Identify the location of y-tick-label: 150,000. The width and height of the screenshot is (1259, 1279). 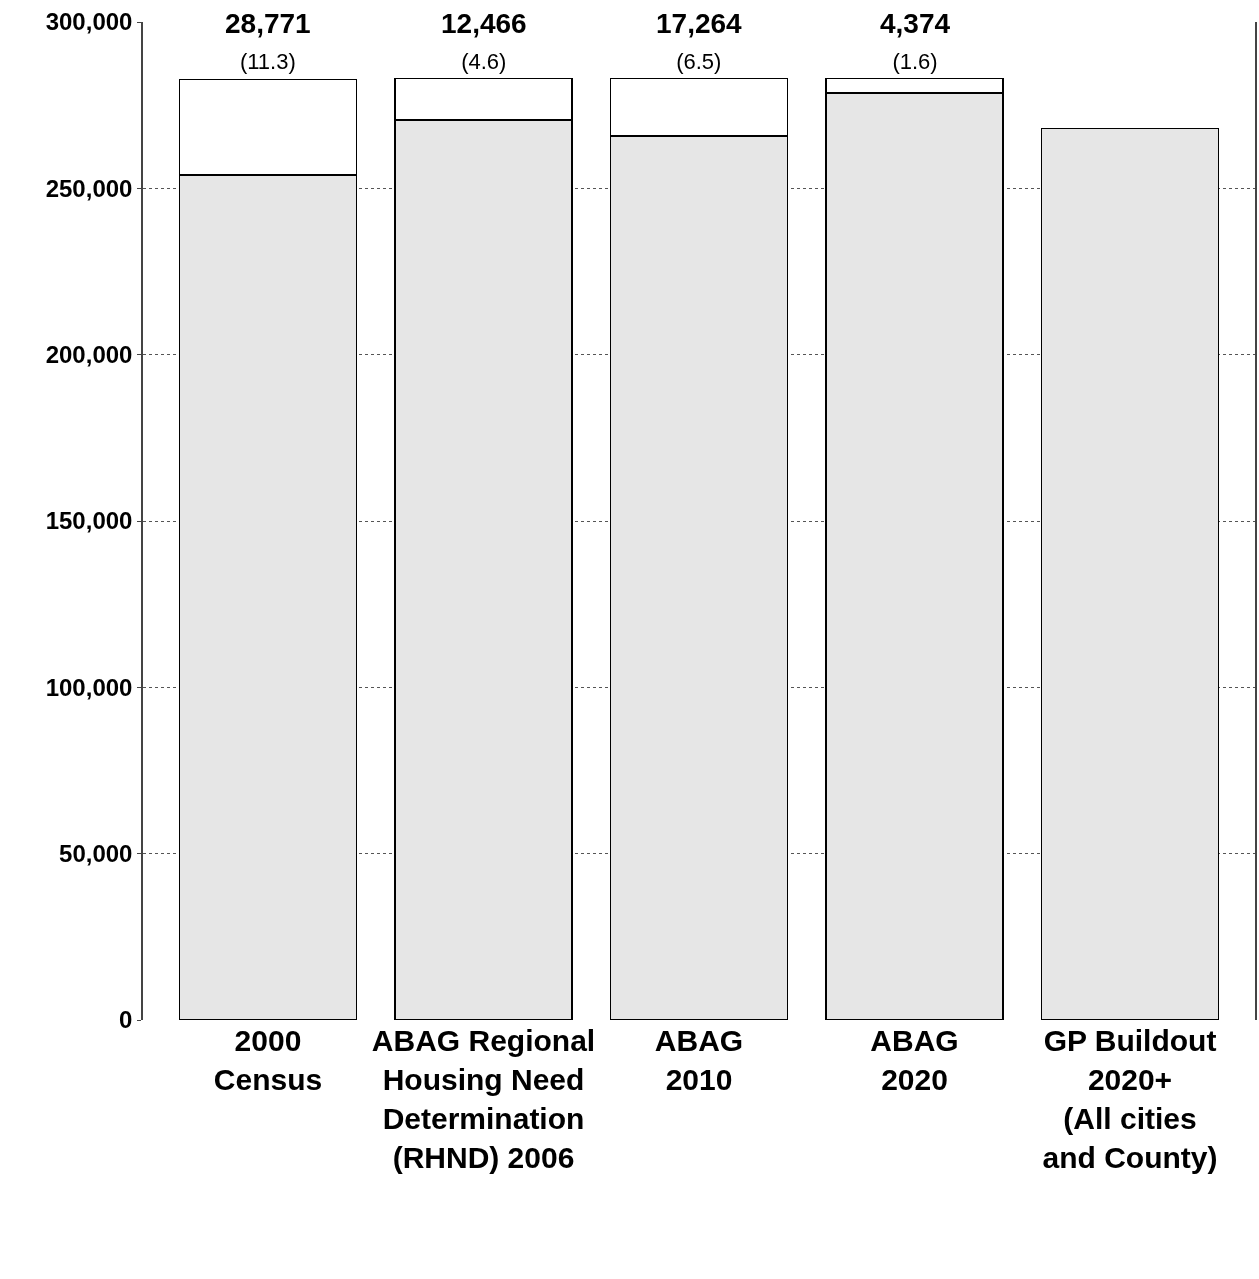
(89, 521).